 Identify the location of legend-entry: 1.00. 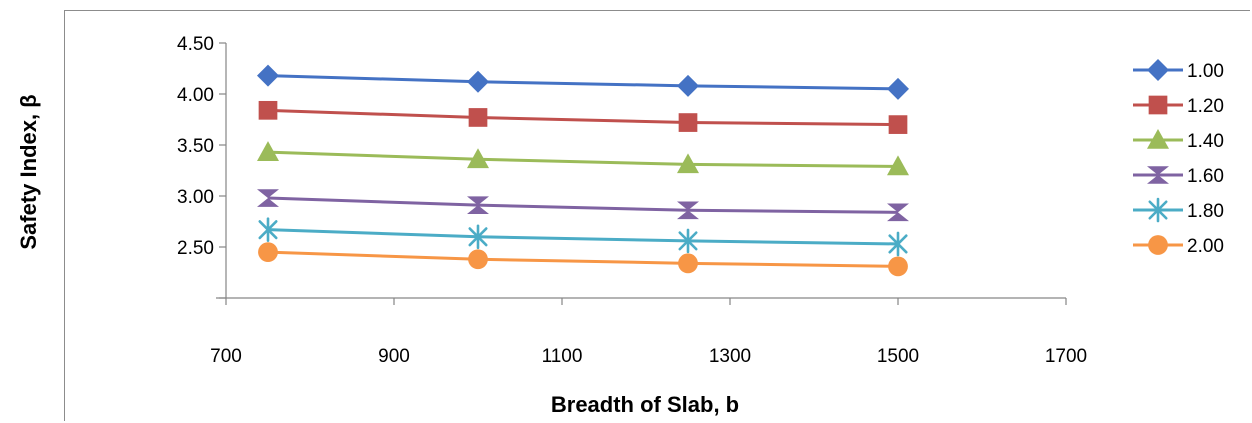
(1178, 70).